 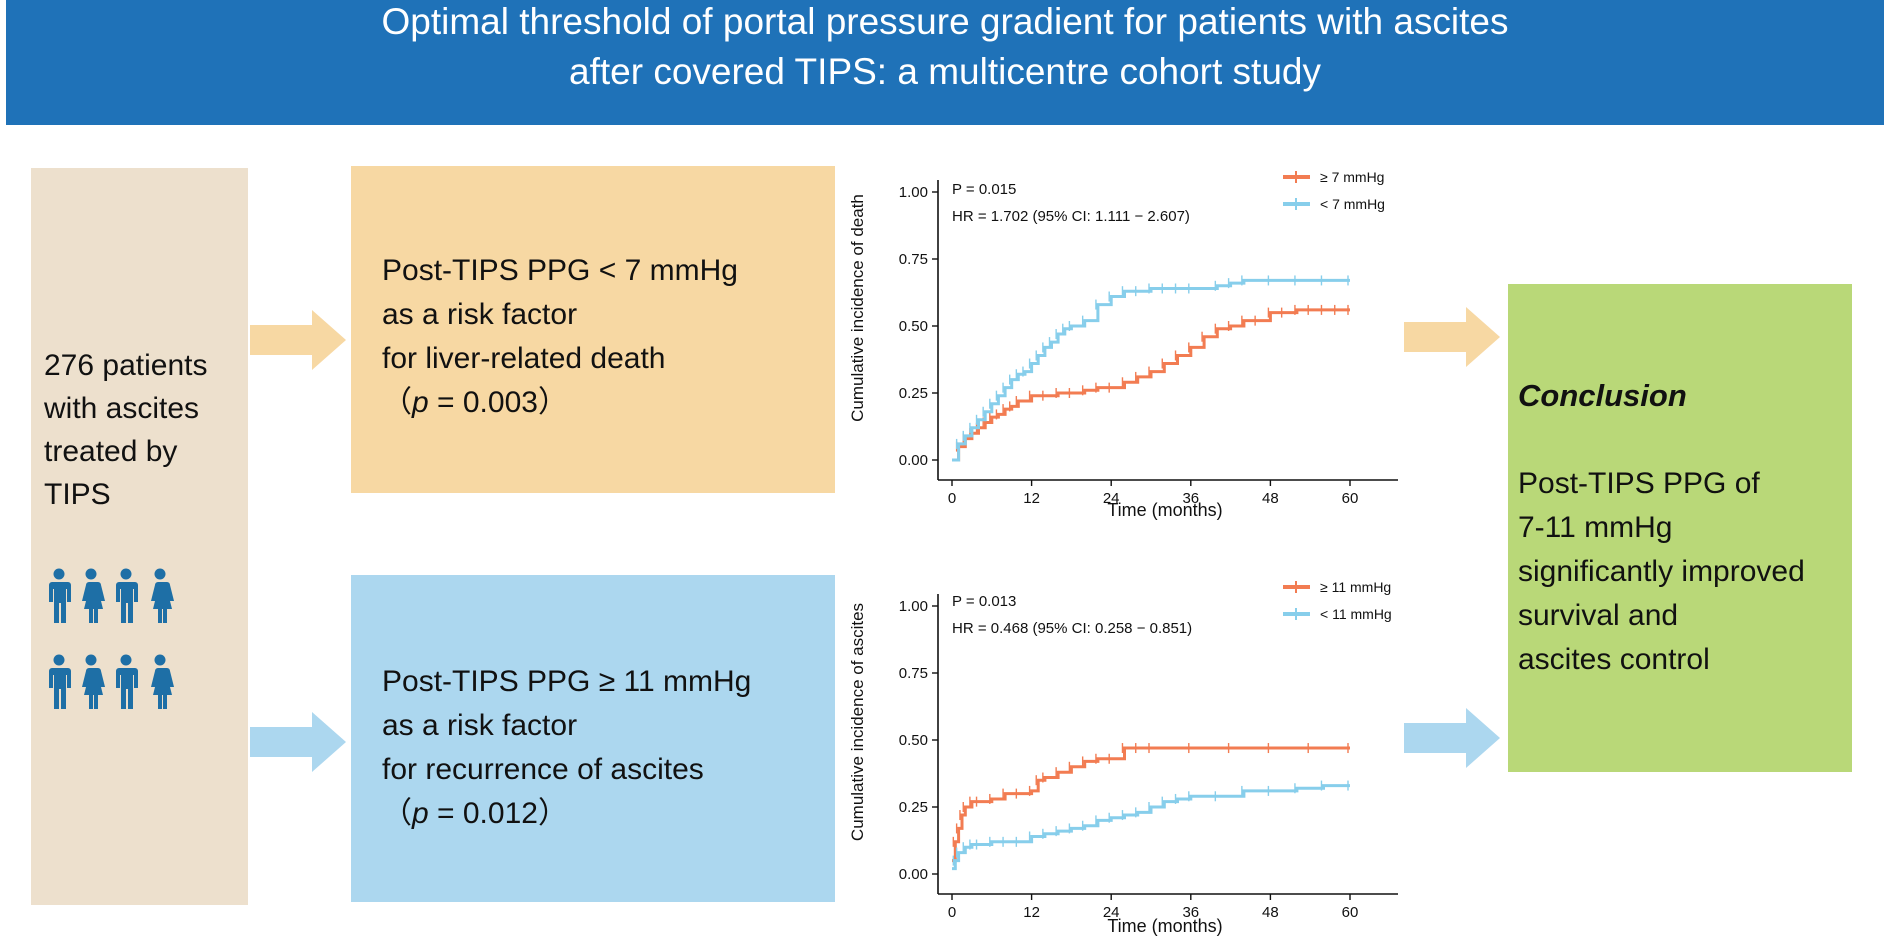 I want to click on cohort-line: TIPS, so click(x=77, y=494).